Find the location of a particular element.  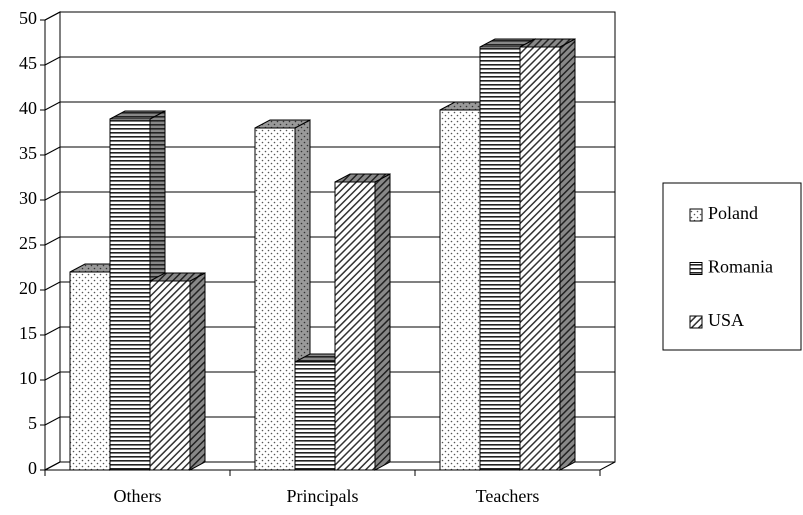

x-tick-label: Others is located at coordinates (138, 496).